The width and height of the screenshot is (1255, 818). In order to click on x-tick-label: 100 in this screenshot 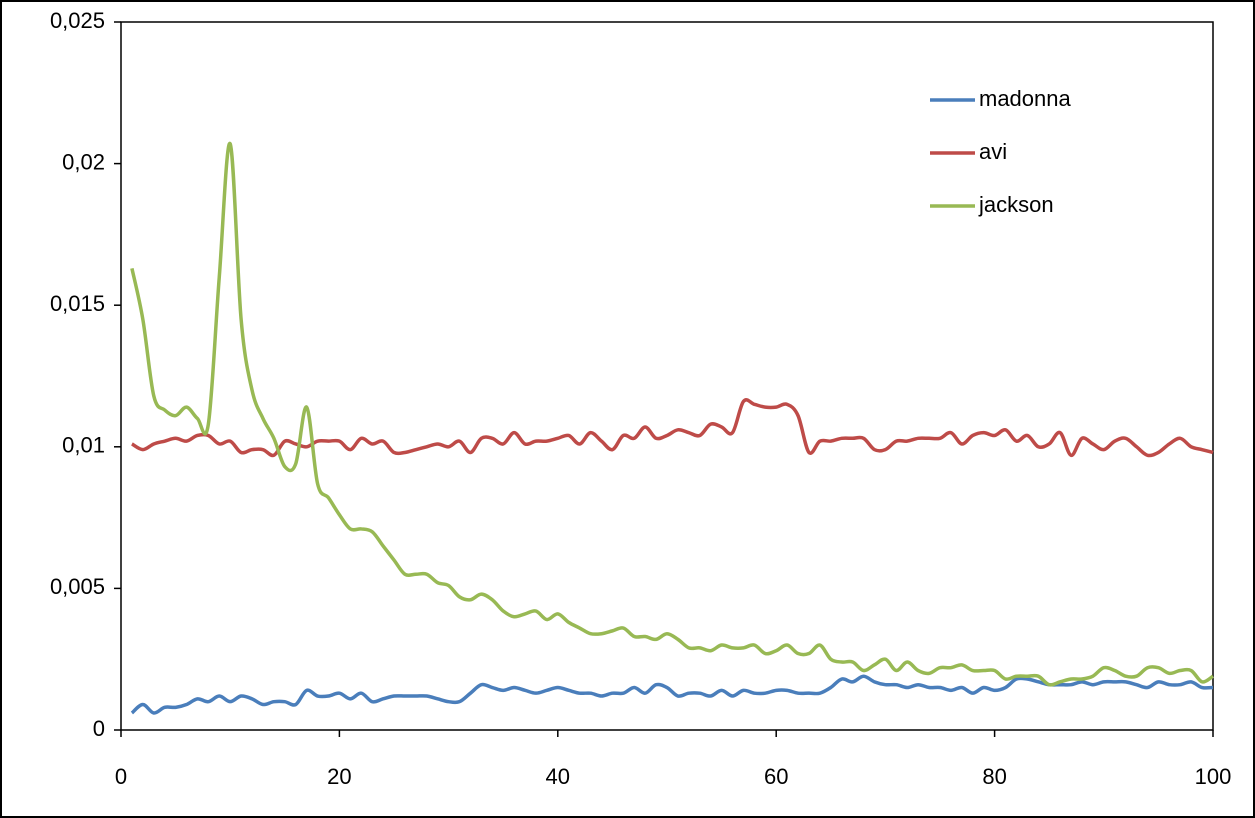, I will do `click(1213, 776)`.